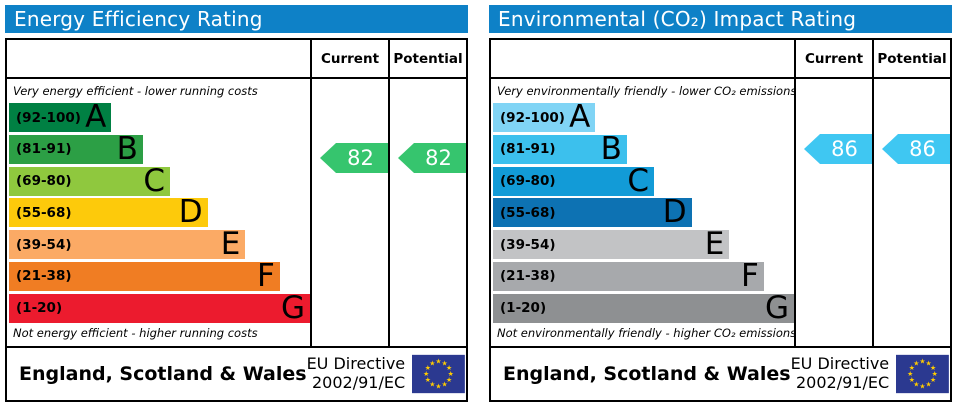 The width and height of the screenshot is (957, 404). What do you see at coordinates (677, 19) in the screenshot?
I see `chart-title: Environmental (CO₂) Impact Rating` at bounding box center [677, 19].